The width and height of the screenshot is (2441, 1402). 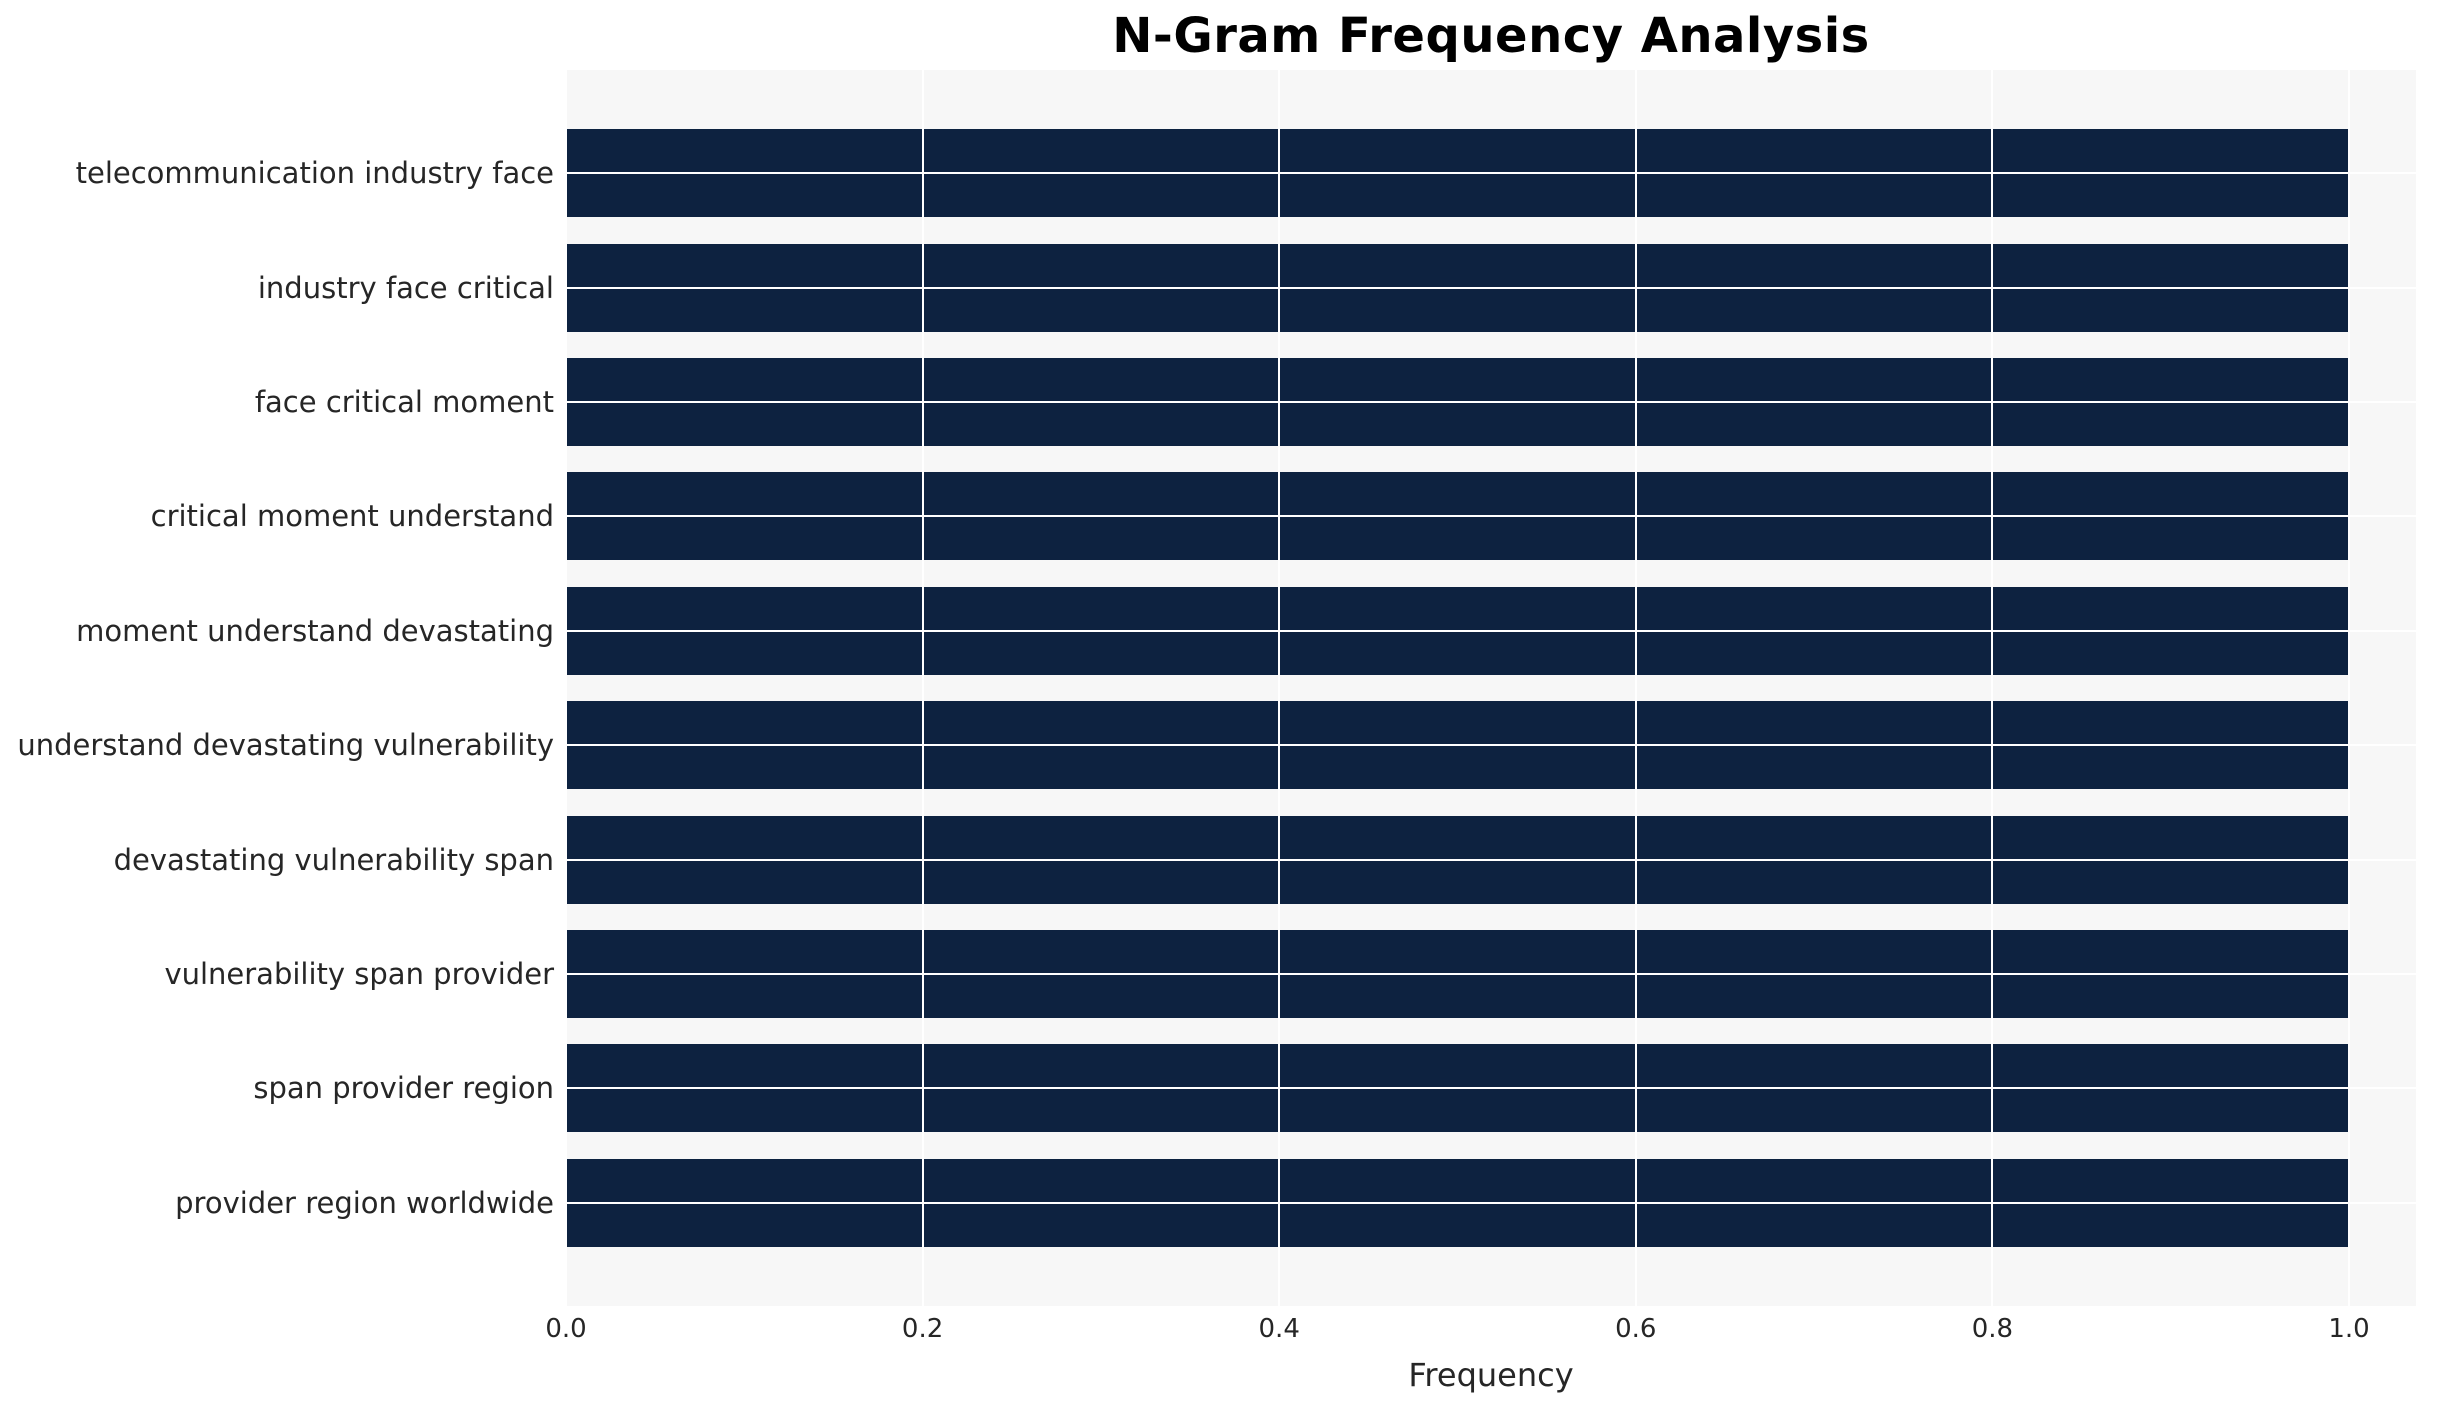 What do you see at coordinates (922, 1329) in the screenshot?
I see `x-tick-label: 0.2` at bounding box center [922, 1329].